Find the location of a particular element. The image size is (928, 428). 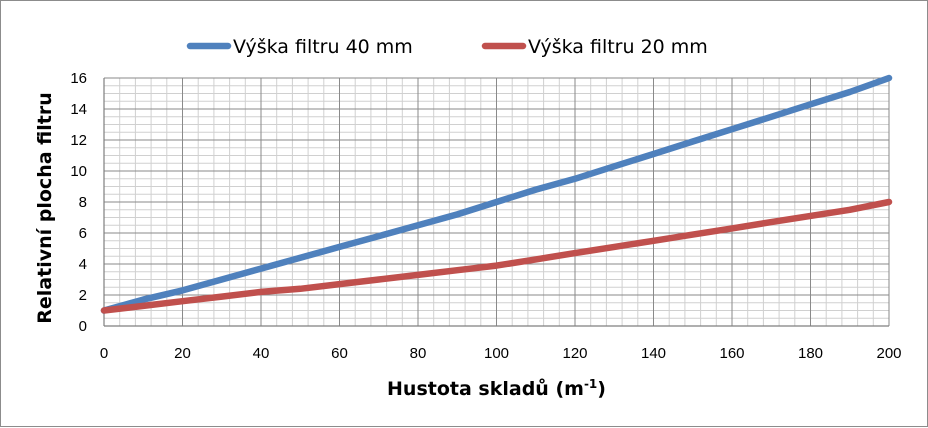

x-tick-label: 120 is located at coordinates (574, 353).